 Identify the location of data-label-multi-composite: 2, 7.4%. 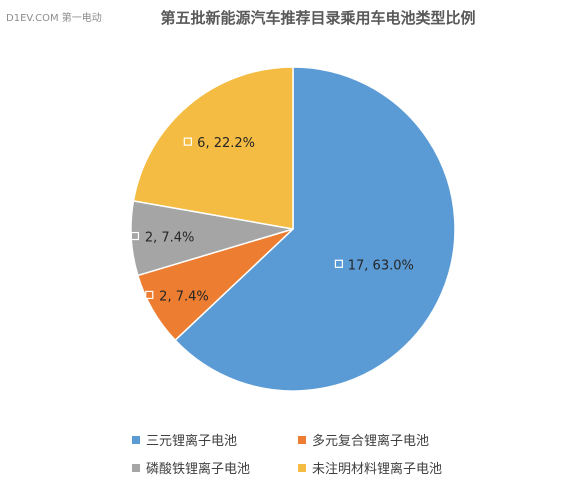
(177, 296).